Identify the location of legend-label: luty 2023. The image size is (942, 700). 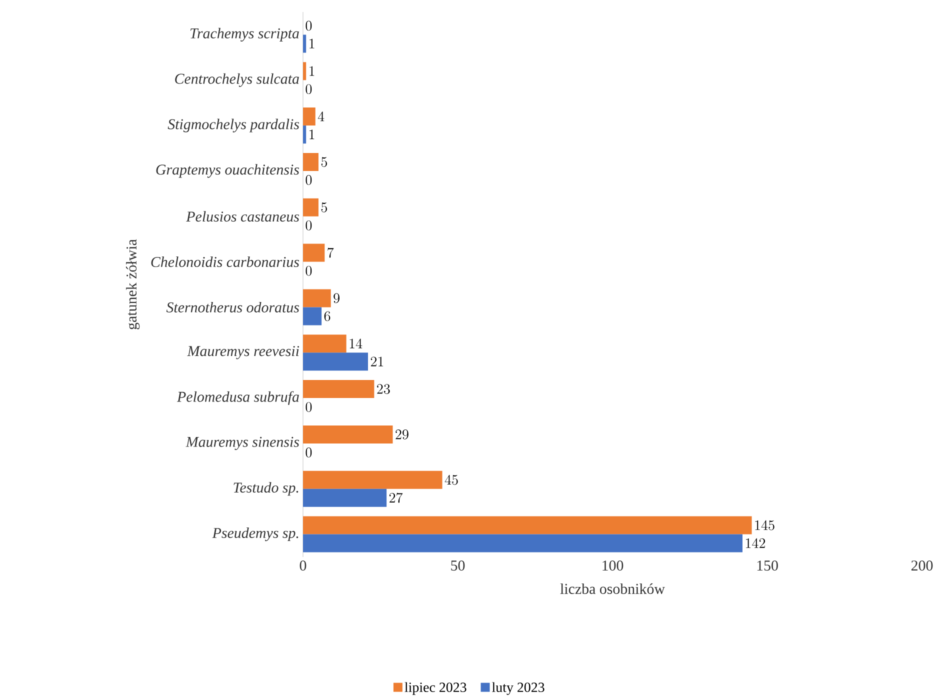
(518, 688).